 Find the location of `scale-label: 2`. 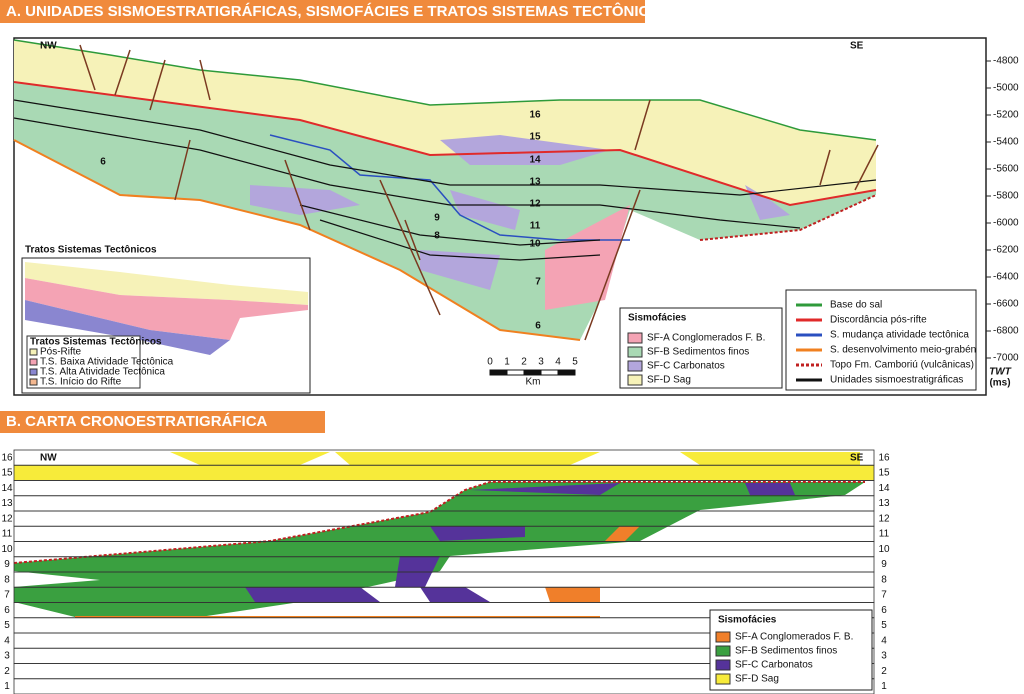

scale-label: 2 is located at coordinates (524, 362).